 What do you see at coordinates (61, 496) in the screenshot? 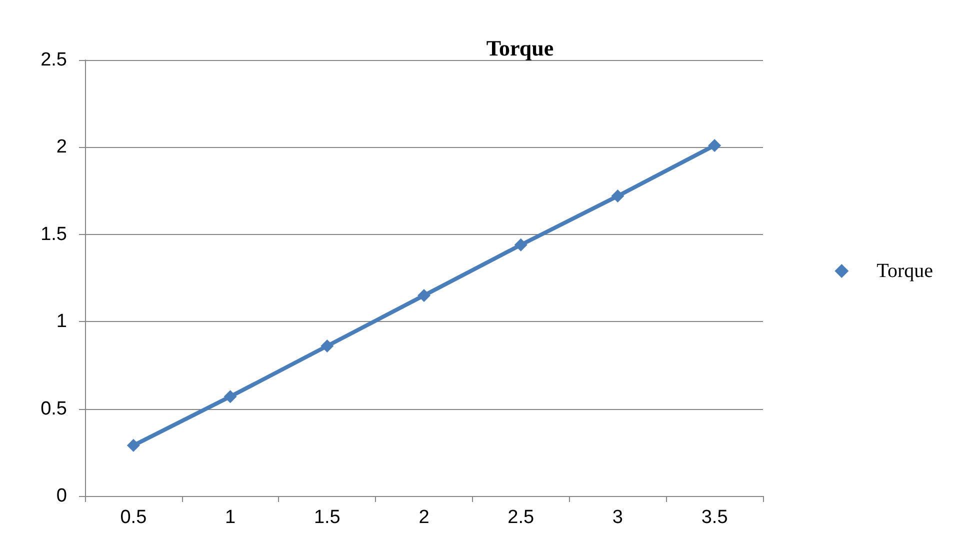
I see `y-tick-label: 0` at bounding box center [61, 496].